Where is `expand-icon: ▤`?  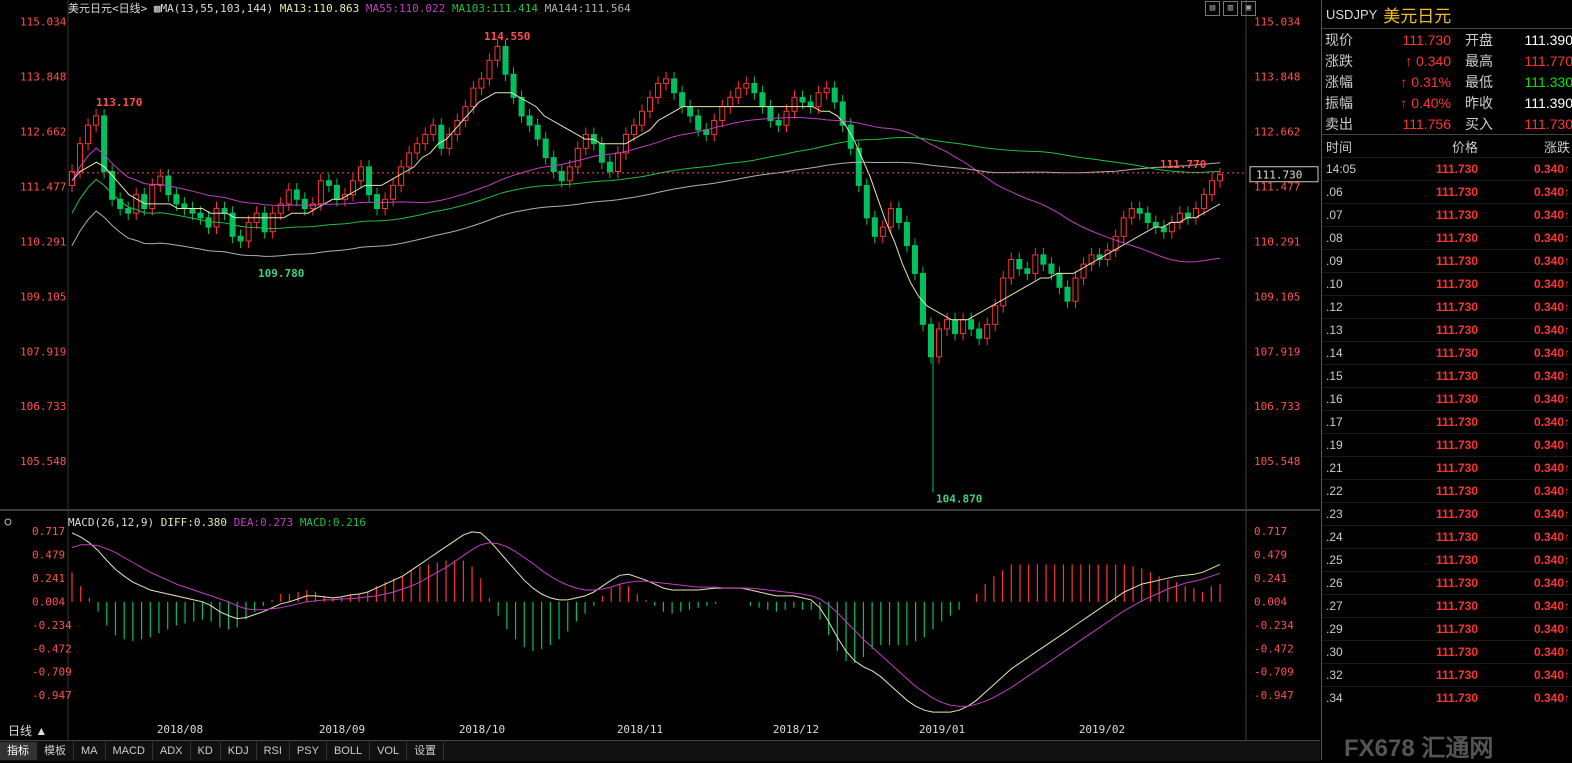 expand-icon: ▤ is located at coordinates (1212, 8).